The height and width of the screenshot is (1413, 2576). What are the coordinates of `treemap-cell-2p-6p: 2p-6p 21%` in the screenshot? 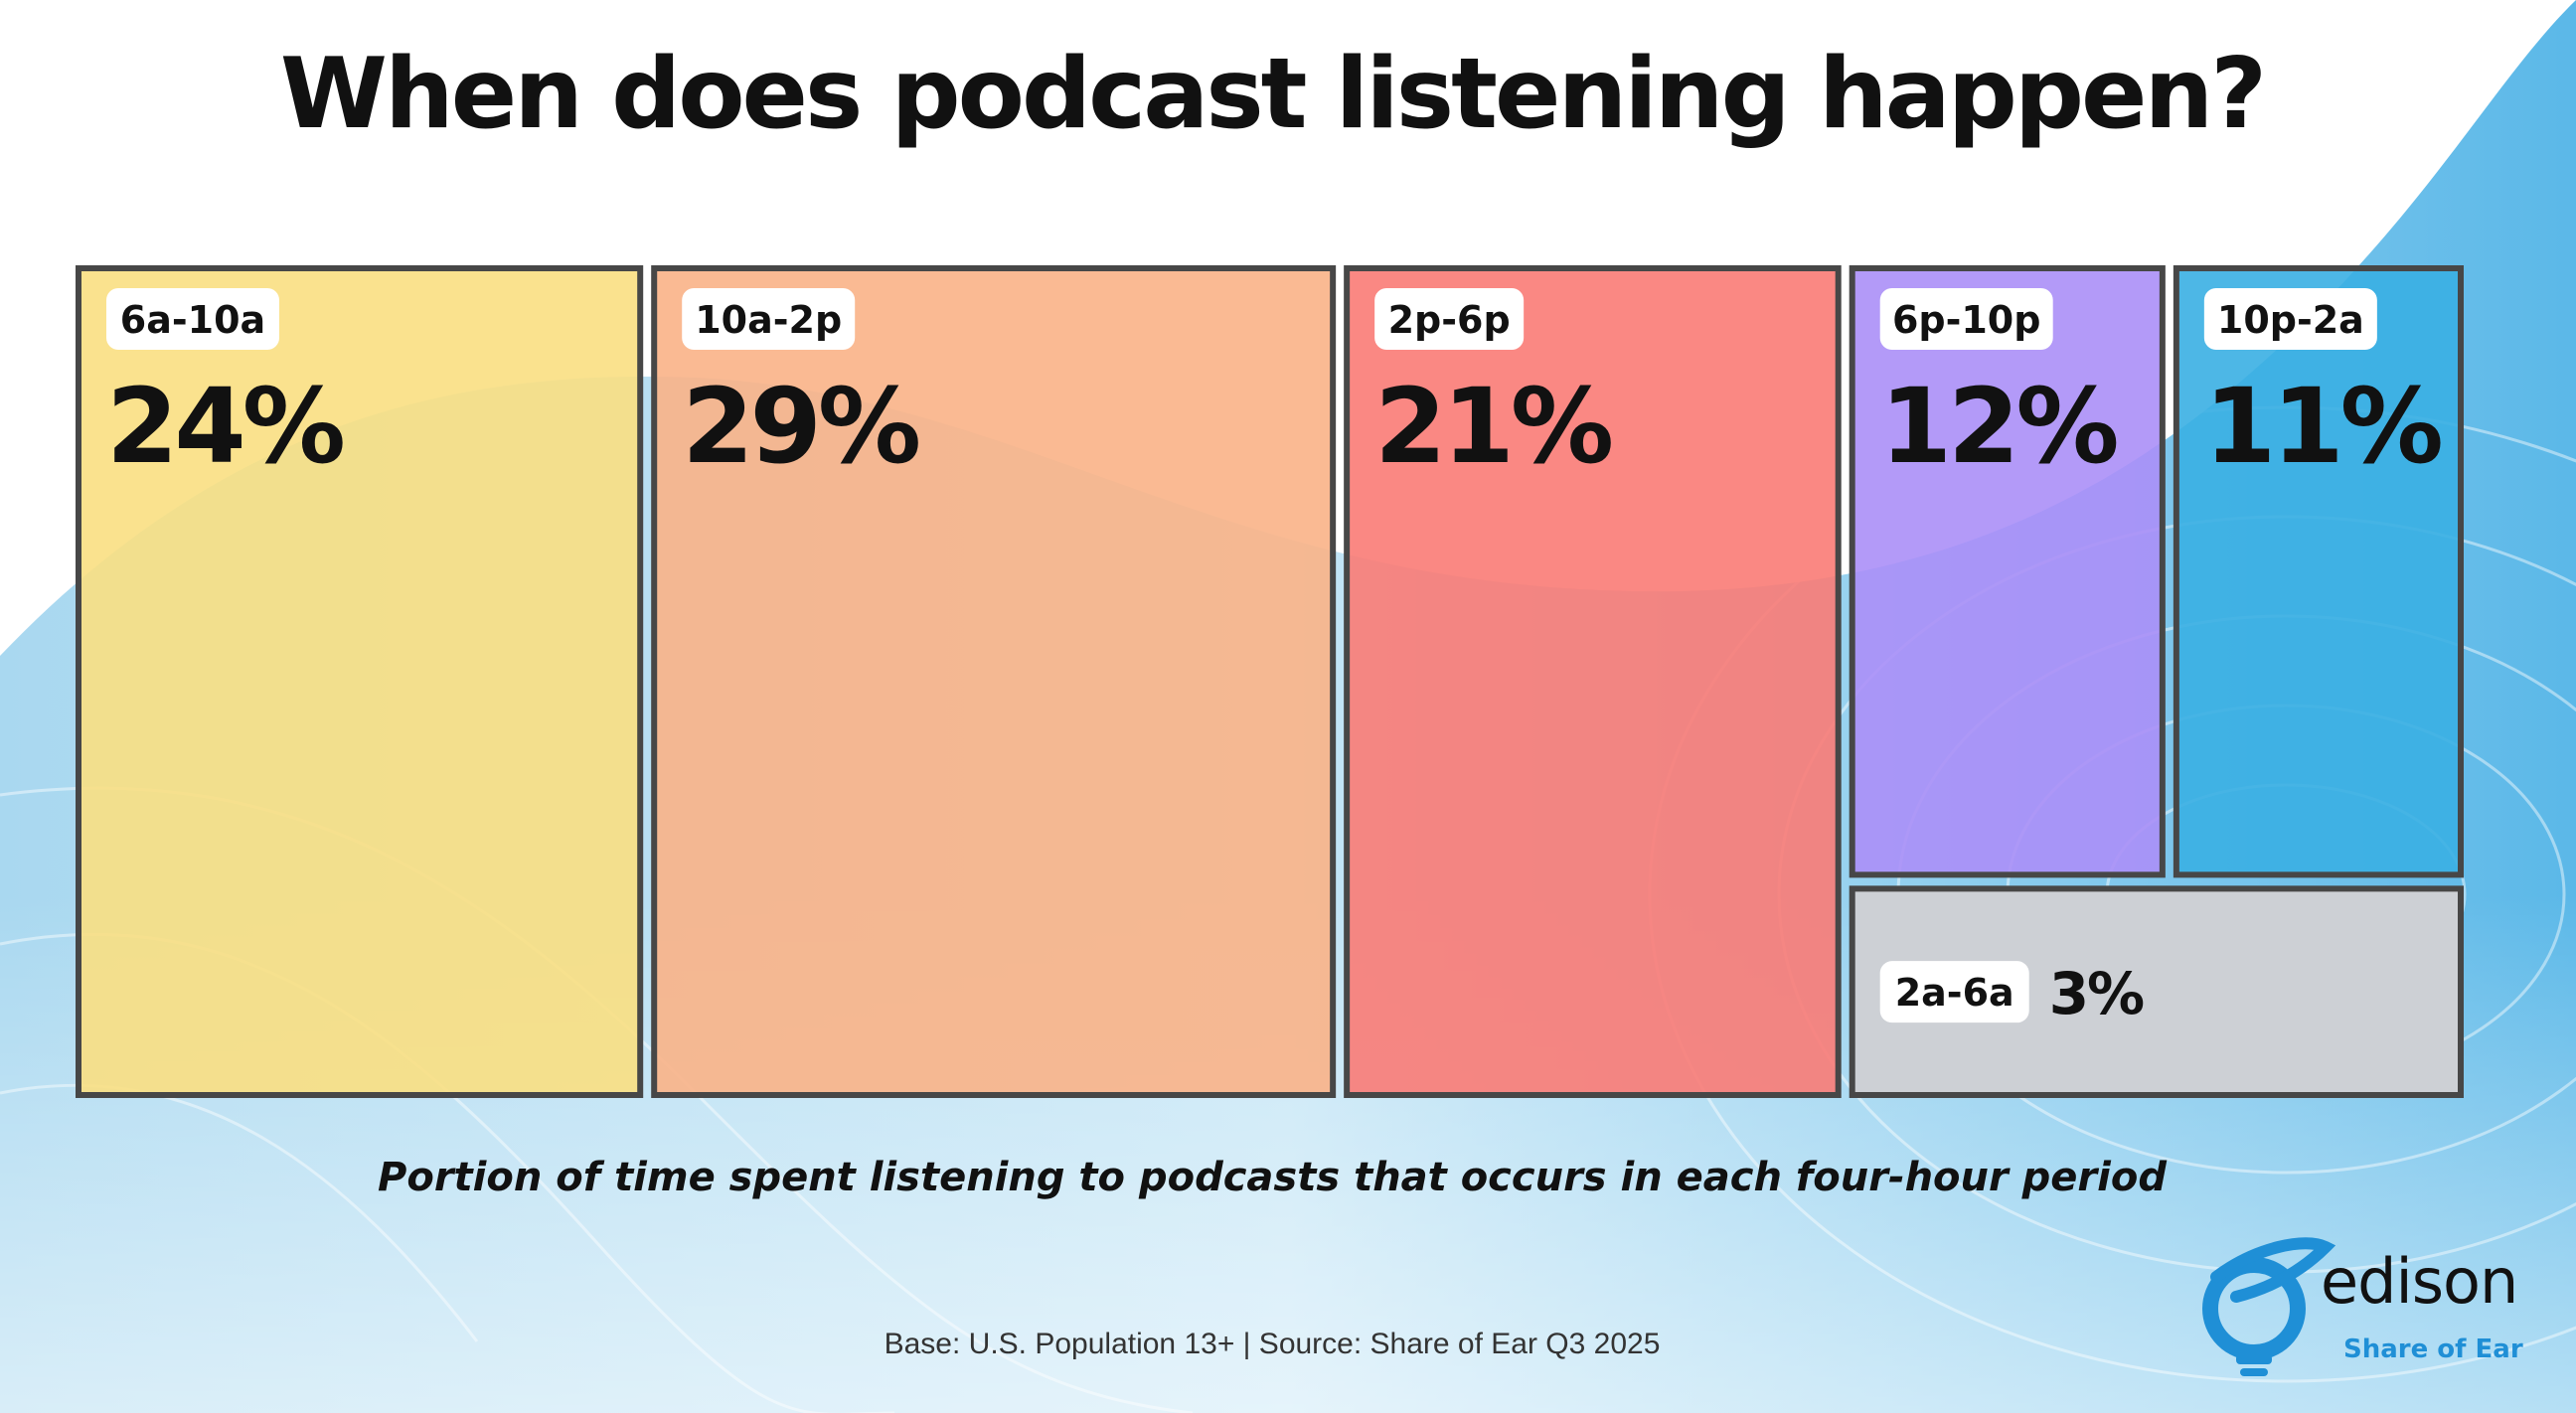 It's located at (1593, 681).